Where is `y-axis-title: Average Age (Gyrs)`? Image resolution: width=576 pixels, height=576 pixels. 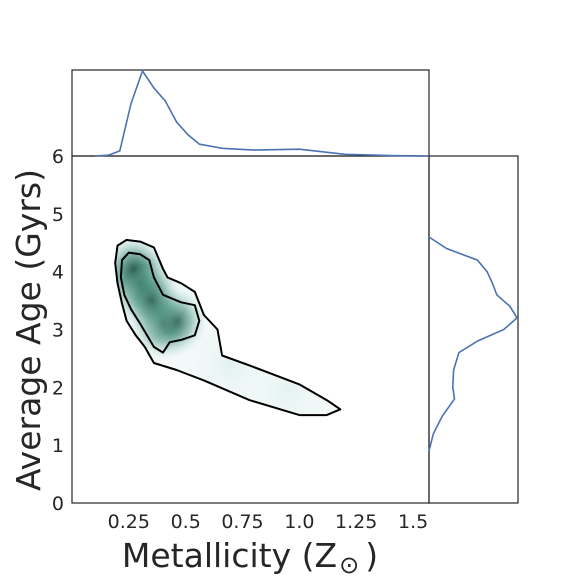
y-axis-title: Average Age (Gyrs) is located at coordinates (28, 330).